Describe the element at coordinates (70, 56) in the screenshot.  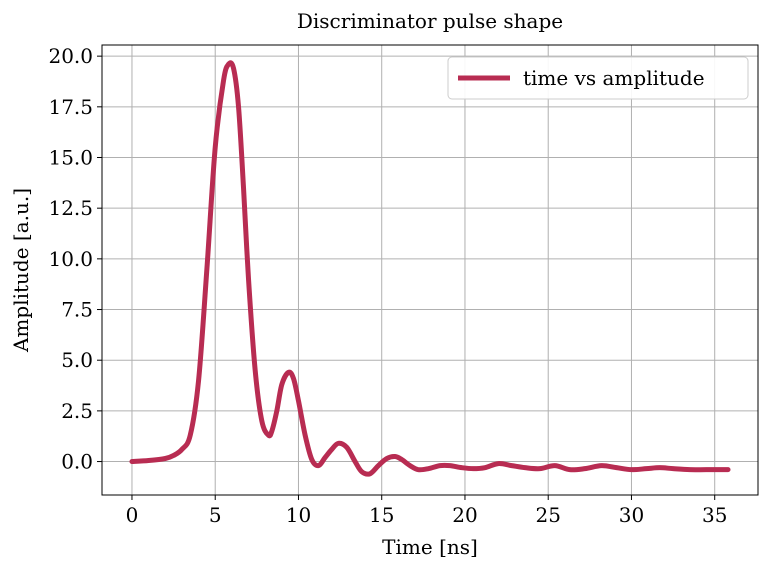
I see `y-tick-label: 20.0` at that location.